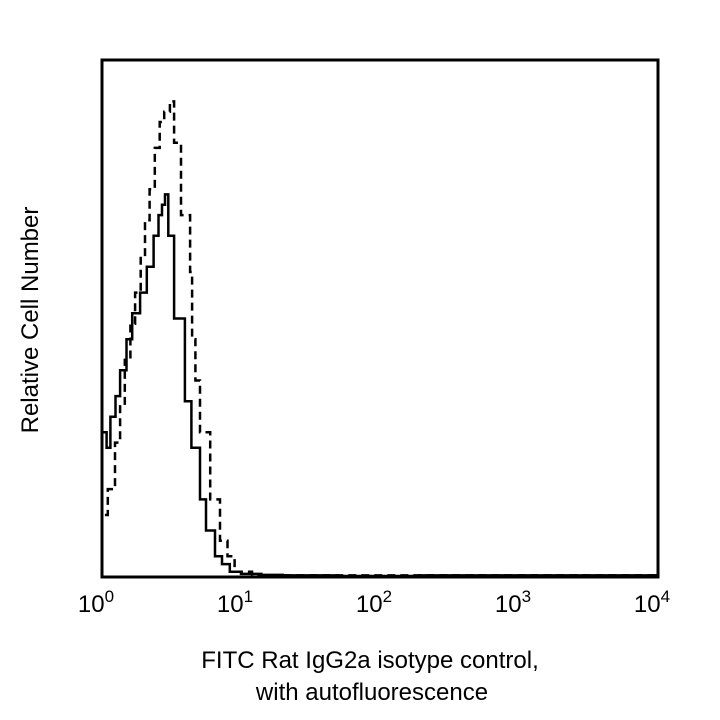 The image size is (720, 720). I want to click on x-tick-label: 10², so click(374, 602).